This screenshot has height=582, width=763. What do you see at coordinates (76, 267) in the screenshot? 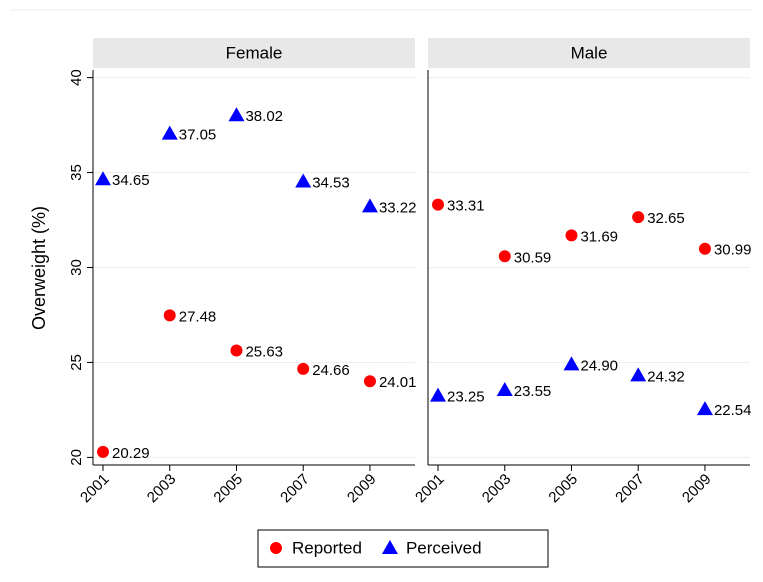
I see `y-tick-label: 30` at bounding box center [76, 267].